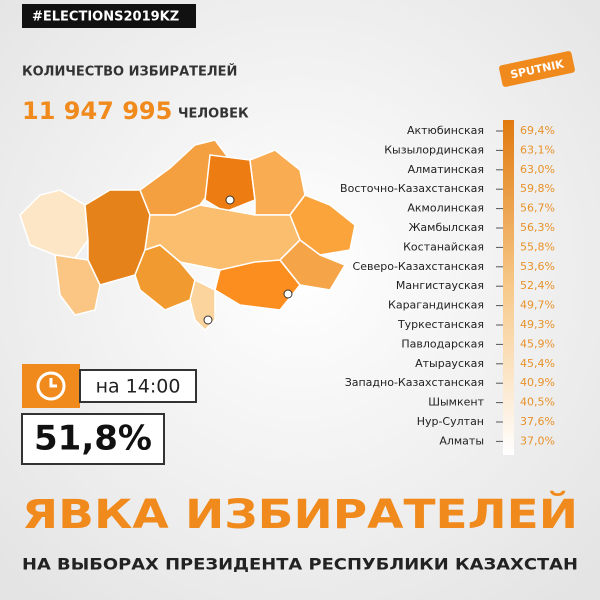 Image resolution: width=600 pixels, height=600 pixels. Describe the element at coordinates (456, 402) in the screenshot. I see `region-name: Шымкент` at that location.